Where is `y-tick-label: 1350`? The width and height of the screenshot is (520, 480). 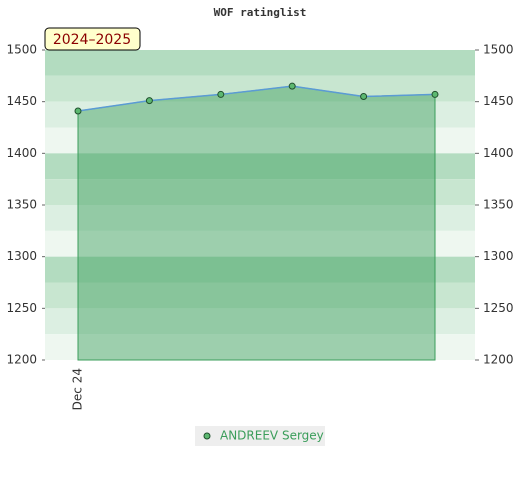 y-tick-label: 1350 is located at coordinates (21, 205).